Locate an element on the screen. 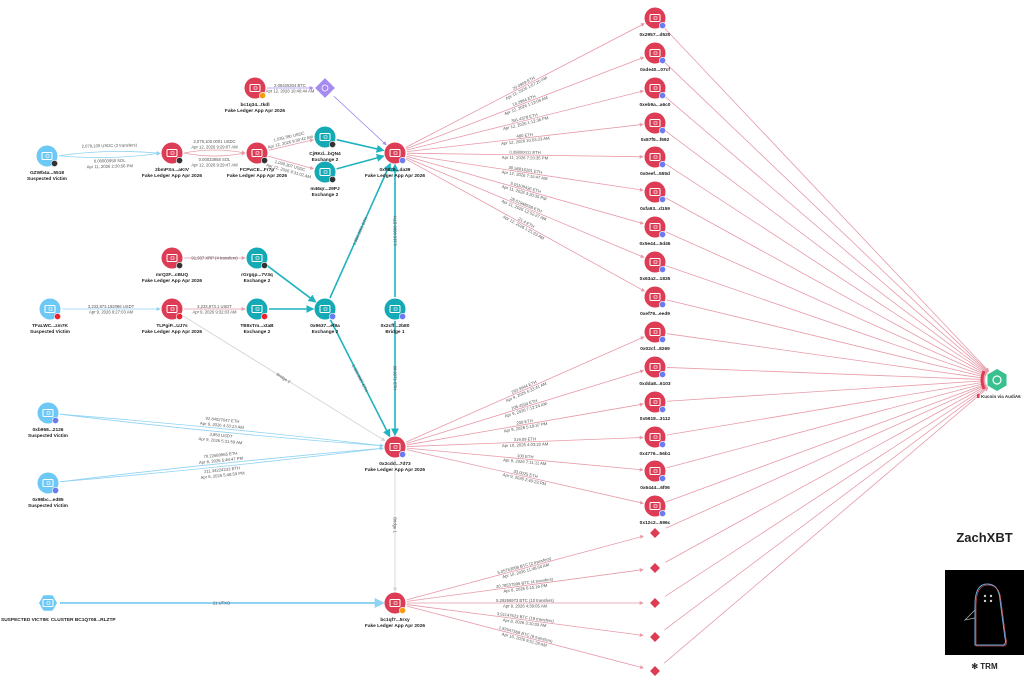 This screenshot has width=1024, height=679. edge-v4-hub2 is located at coordinates (221, 464).